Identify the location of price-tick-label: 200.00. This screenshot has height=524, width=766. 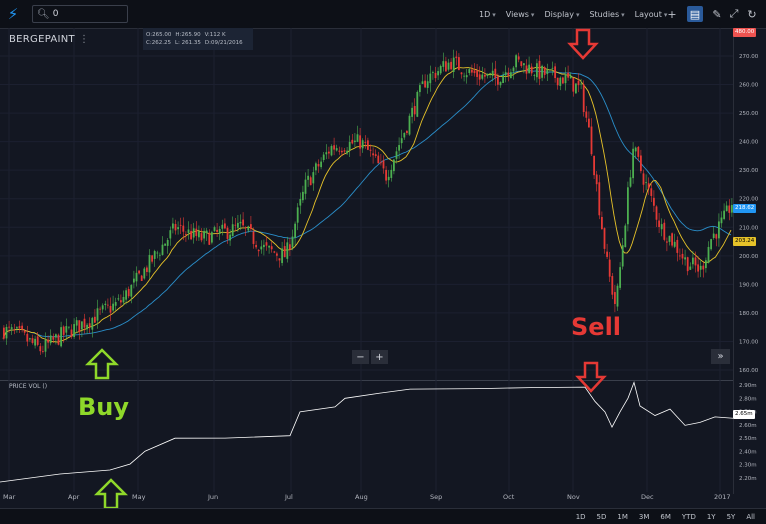
(749, 257).